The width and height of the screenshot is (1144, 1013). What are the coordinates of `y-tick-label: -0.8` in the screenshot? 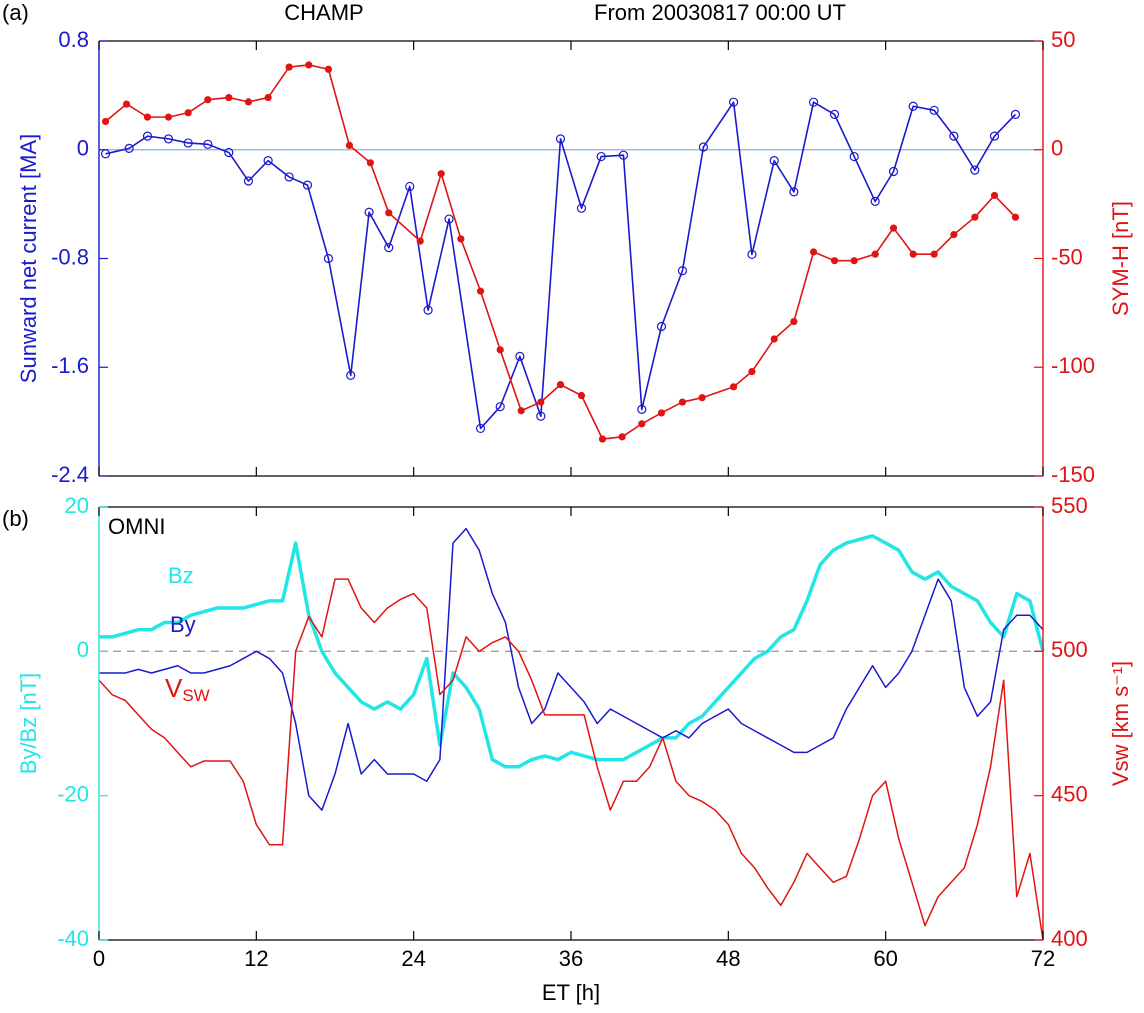 It's located at (70, 256).